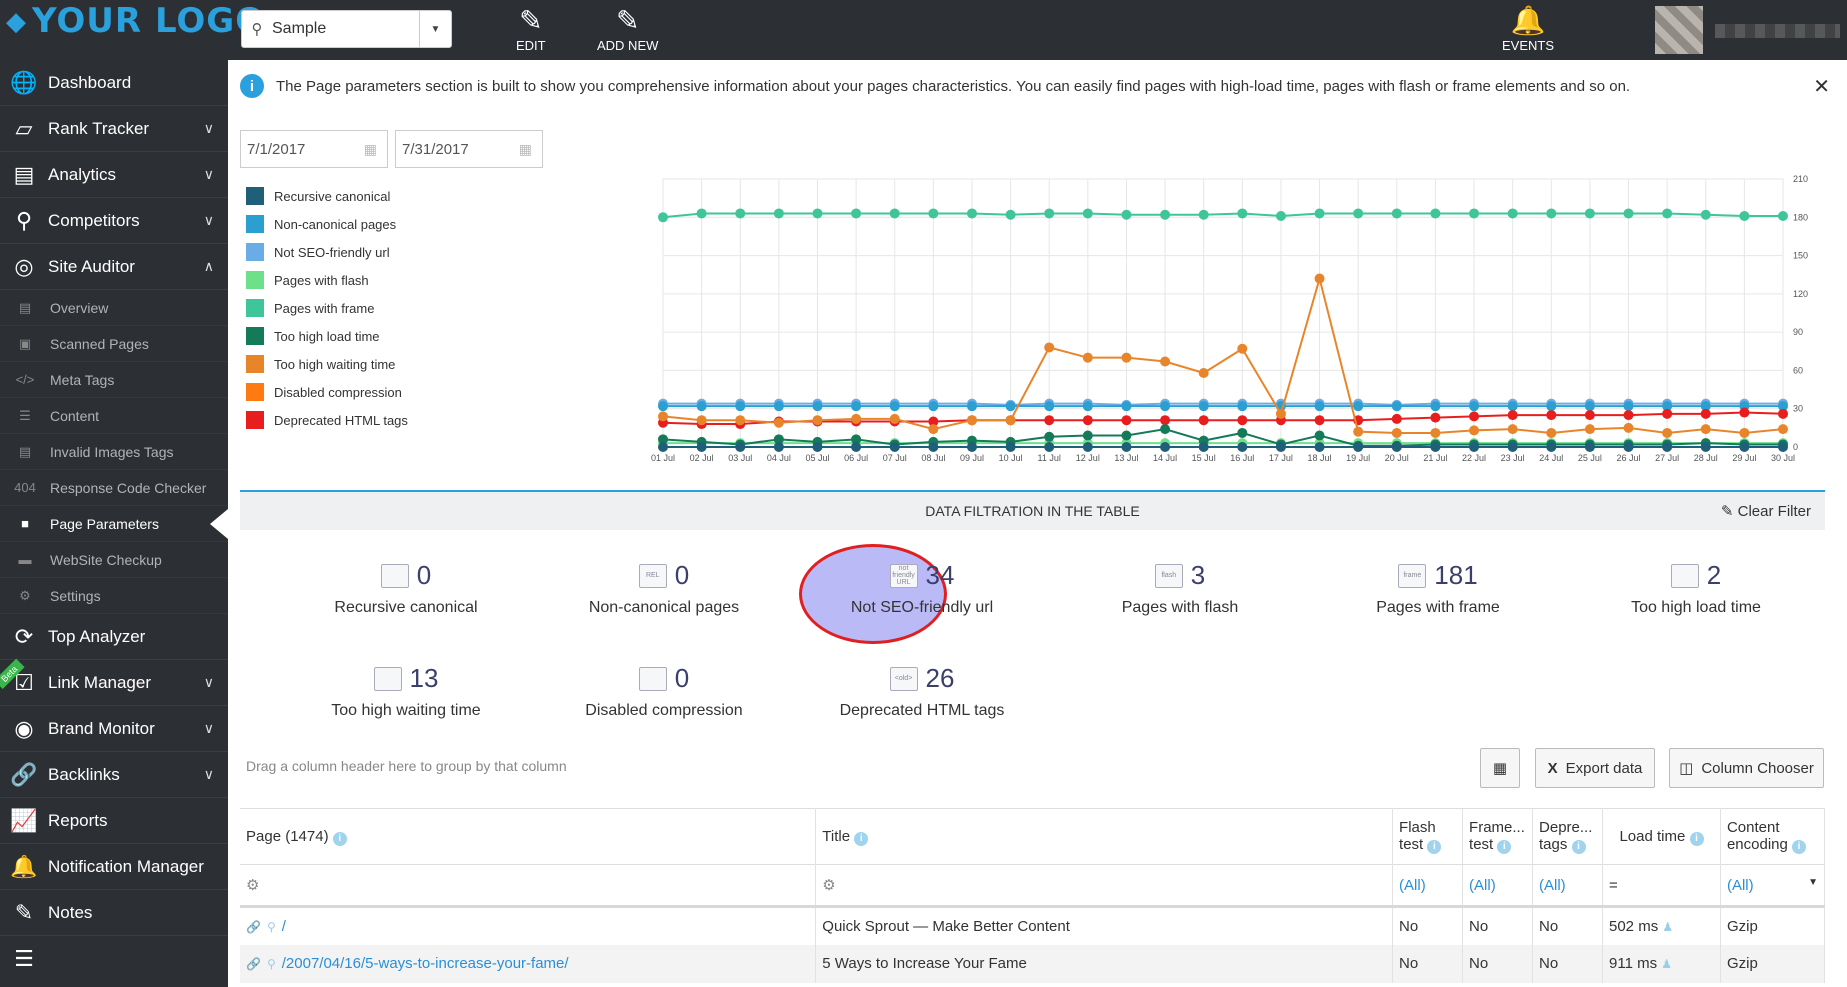  Describe the element at coordinates (528, 885) in the screenshot. I see `filter-page: ⚙` at that location.